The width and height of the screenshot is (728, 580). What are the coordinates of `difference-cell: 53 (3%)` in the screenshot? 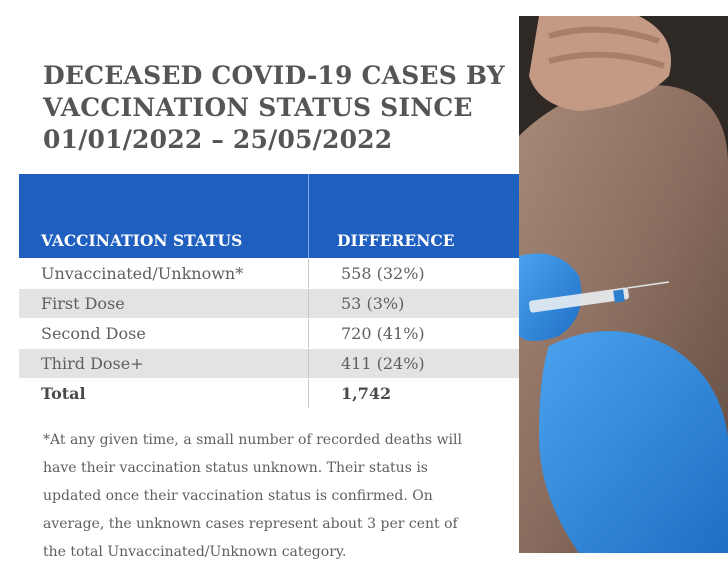 It's located at (373, 303).